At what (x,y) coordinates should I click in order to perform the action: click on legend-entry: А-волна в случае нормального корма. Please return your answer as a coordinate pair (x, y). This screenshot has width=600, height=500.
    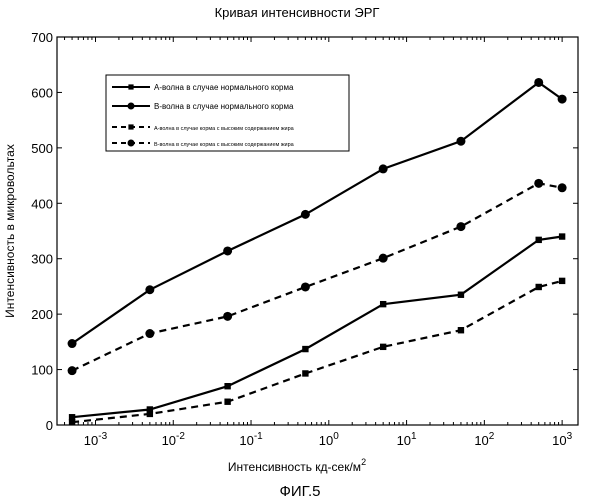
    Looking at the image, I should click on (203, 87).